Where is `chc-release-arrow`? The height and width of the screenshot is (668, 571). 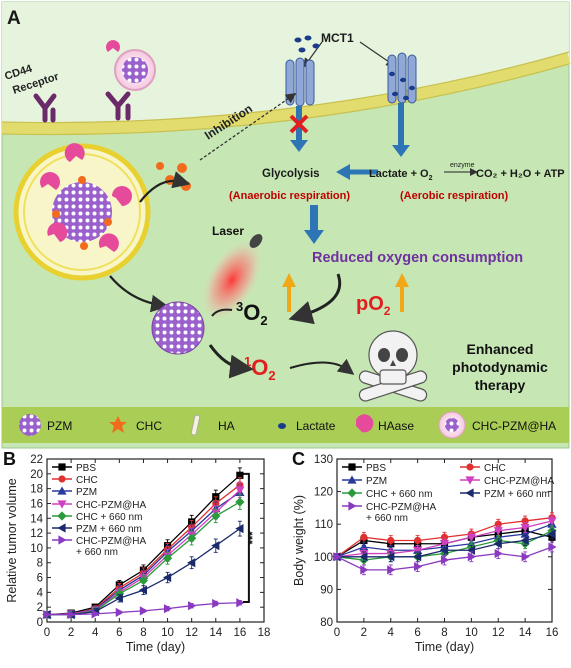
chc-release-arrow is located at coordinates (165, 187).